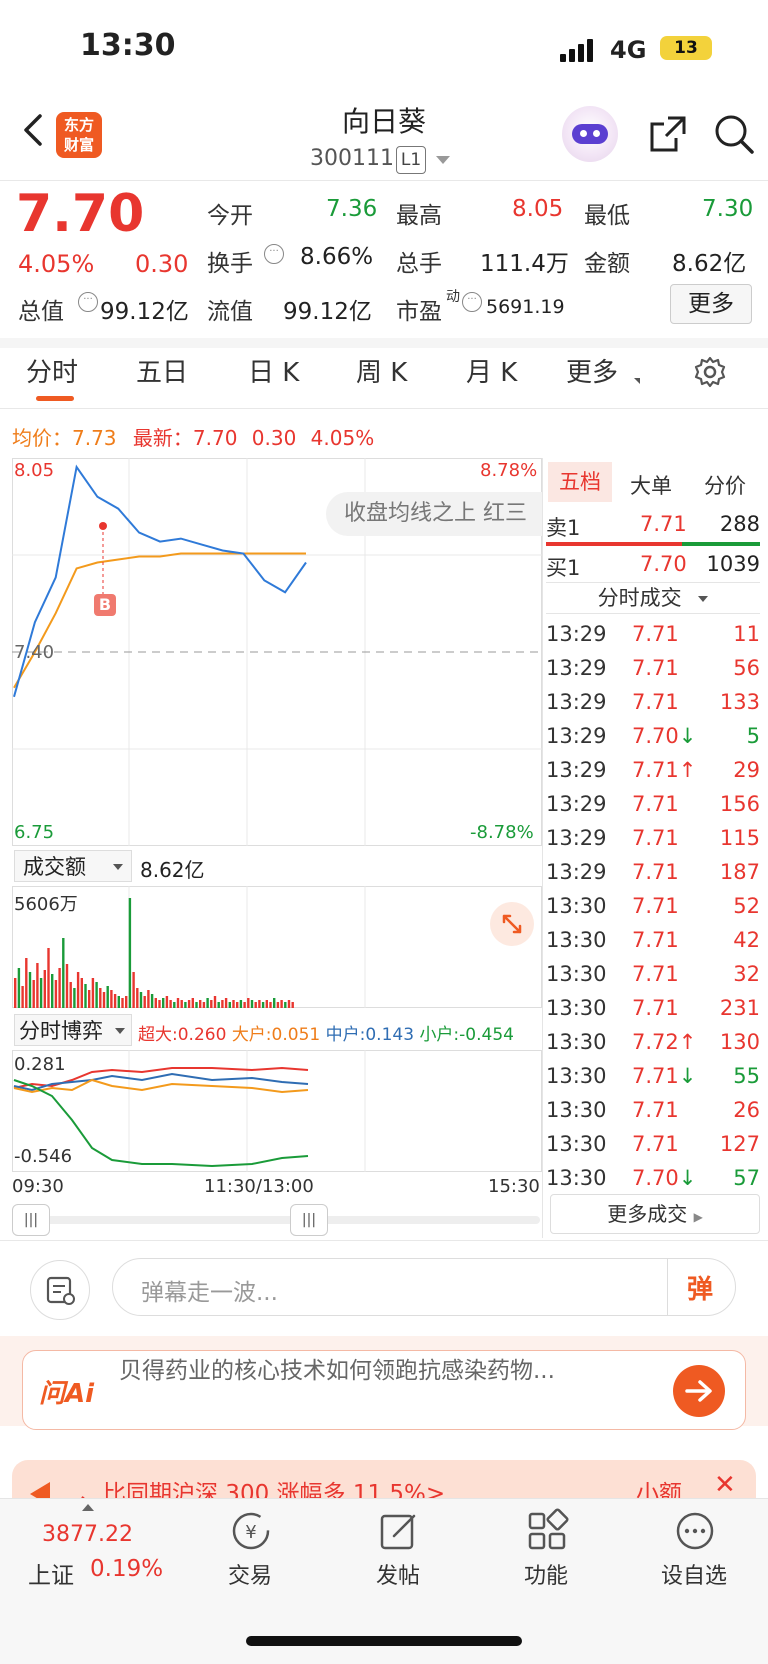  What do you see at coordinates (424, 1287) in the screenshot?
I see `danmu-input: 弹幕走一波... 弹` at bounding box center [424, 1287].